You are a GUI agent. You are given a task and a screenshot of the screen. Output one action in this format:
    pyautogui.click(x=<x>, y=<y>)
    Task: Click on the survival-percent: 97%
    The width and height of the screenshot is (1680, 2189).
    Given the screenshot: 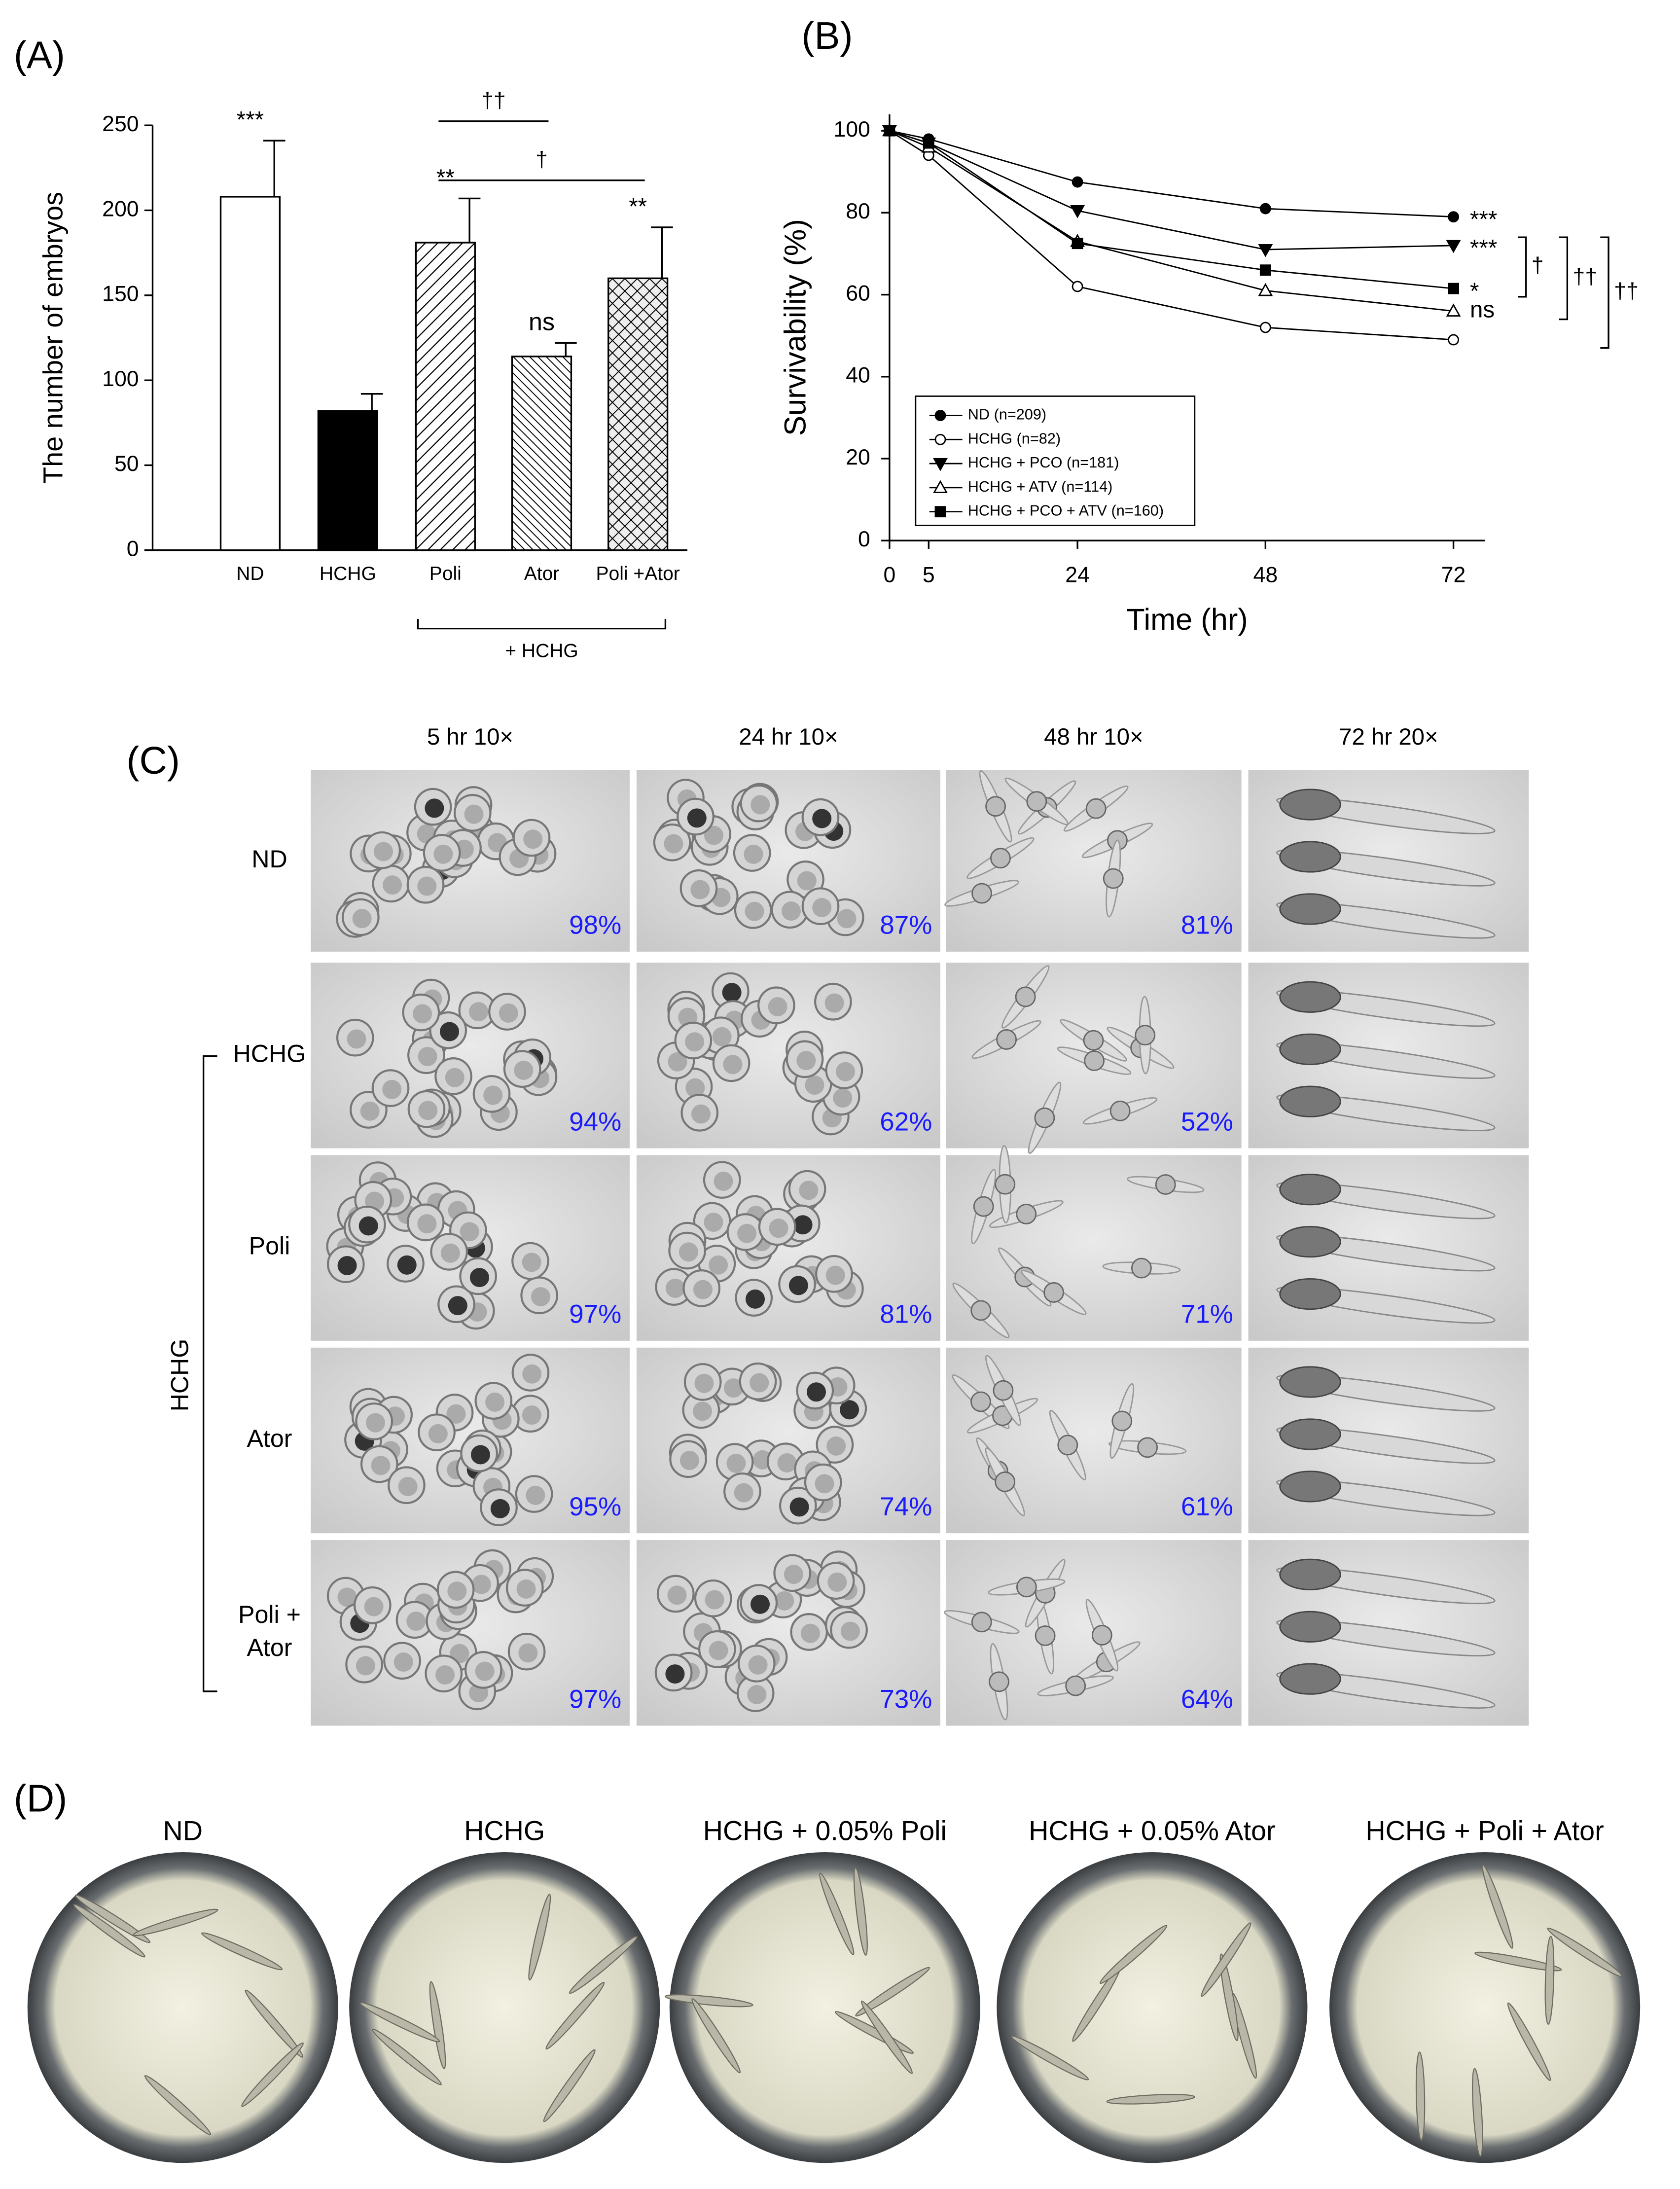 What is the action you would take?
    pyautogui.click(x=595, y=1699)
    